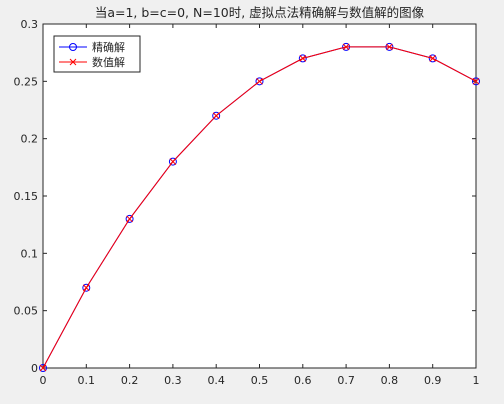 Image resolution: width=504 pixels, height=404 pixels. What do you see at coordinates (108, 47) in the screenshot?
I see `legend-label: 精确解` at bounding box center [108, 47].